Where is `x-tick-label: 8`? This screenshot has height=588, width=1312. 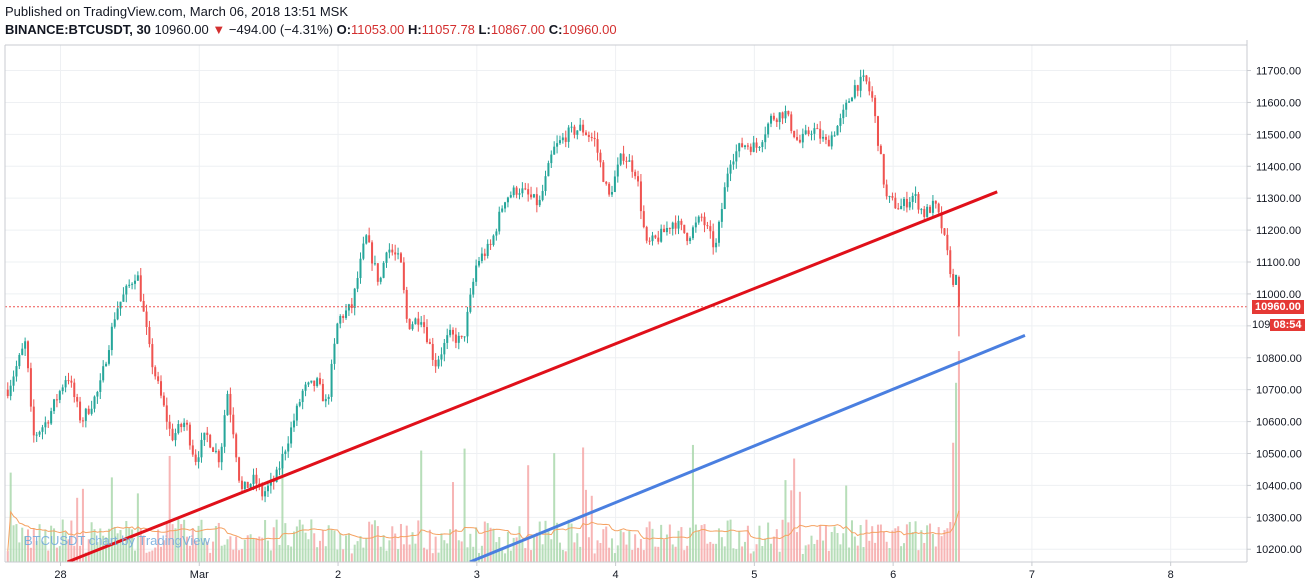 x-tick-label: 8 is located at coordinates (1171, 575).